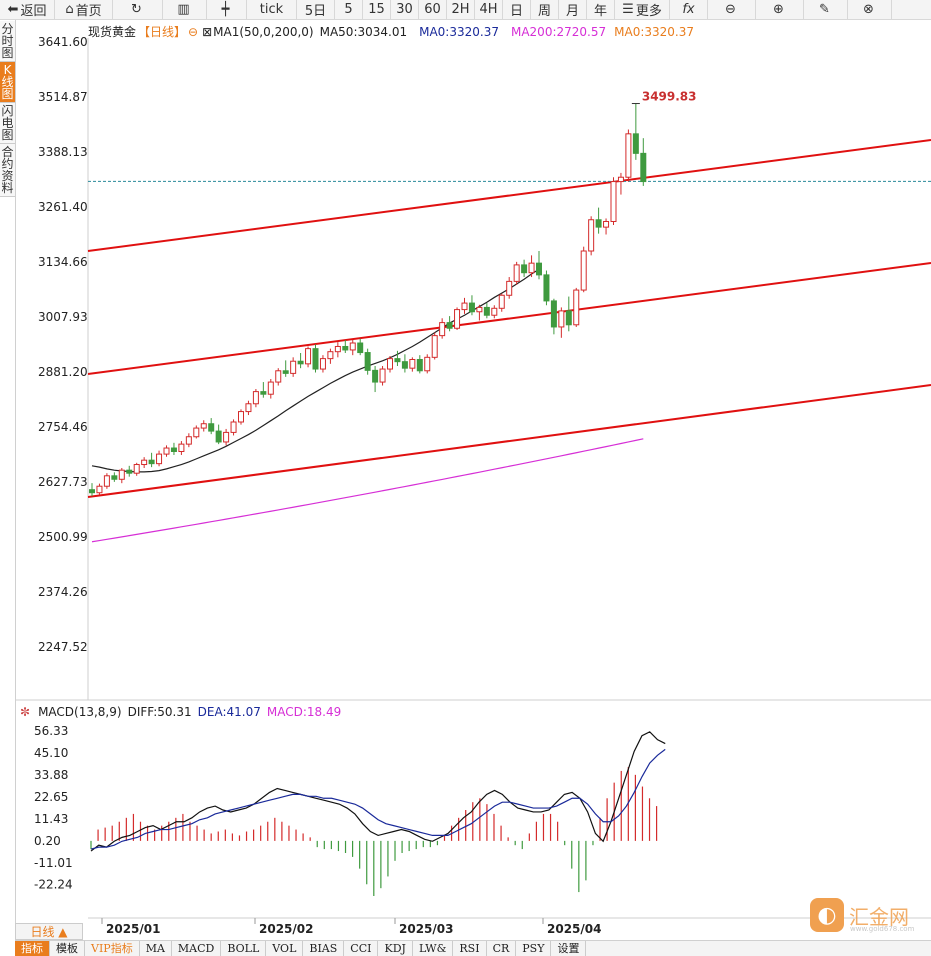 The width and height of the screenshot is (931, 956). I want to click on logo-text: 汇金网, so click(879, 916).